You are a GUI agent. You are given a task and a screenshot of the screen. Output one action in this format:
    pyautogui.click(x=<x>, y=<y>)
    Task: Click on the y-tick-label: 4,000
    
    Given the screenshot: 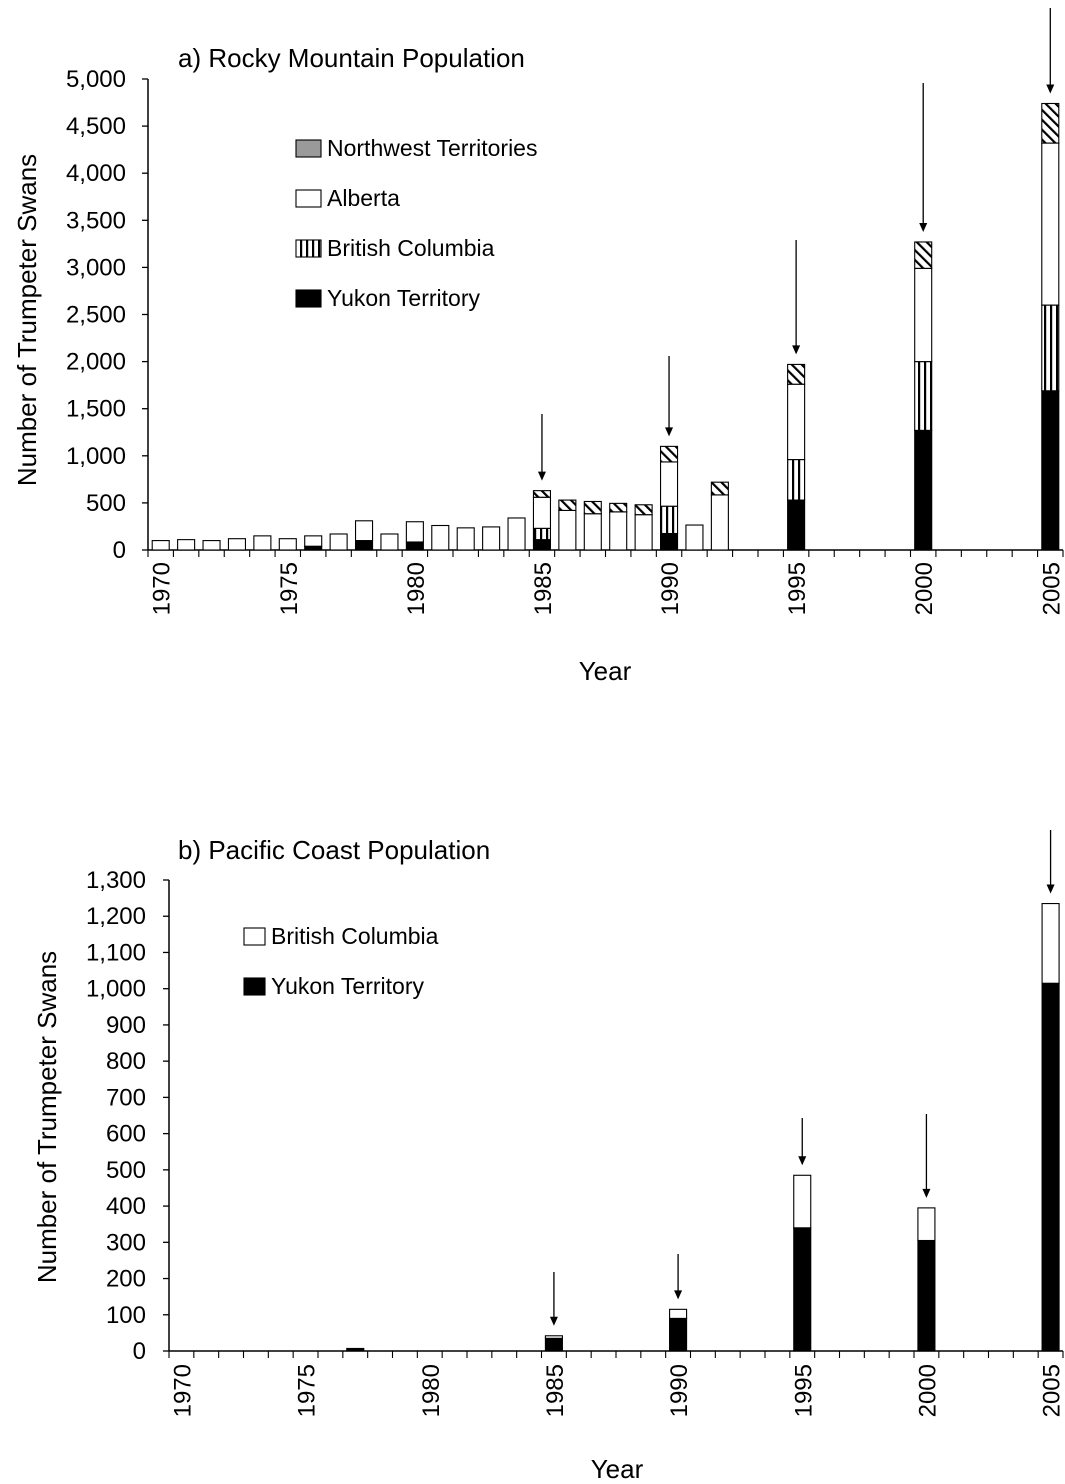 What is the action you would take?
    pyautogui.click(x=96, y=173)
    